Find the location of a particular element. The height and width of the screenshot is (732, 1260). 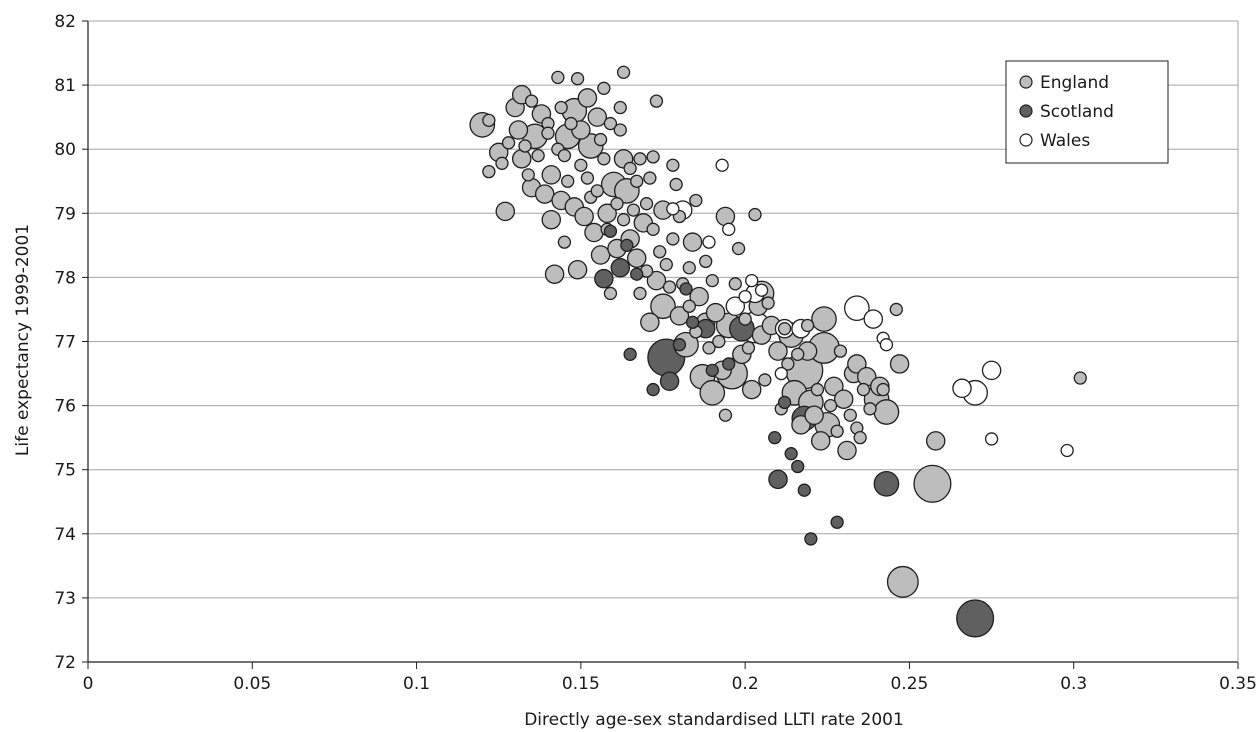

y-tick-label: 72 is located at coordinates (65, 663).